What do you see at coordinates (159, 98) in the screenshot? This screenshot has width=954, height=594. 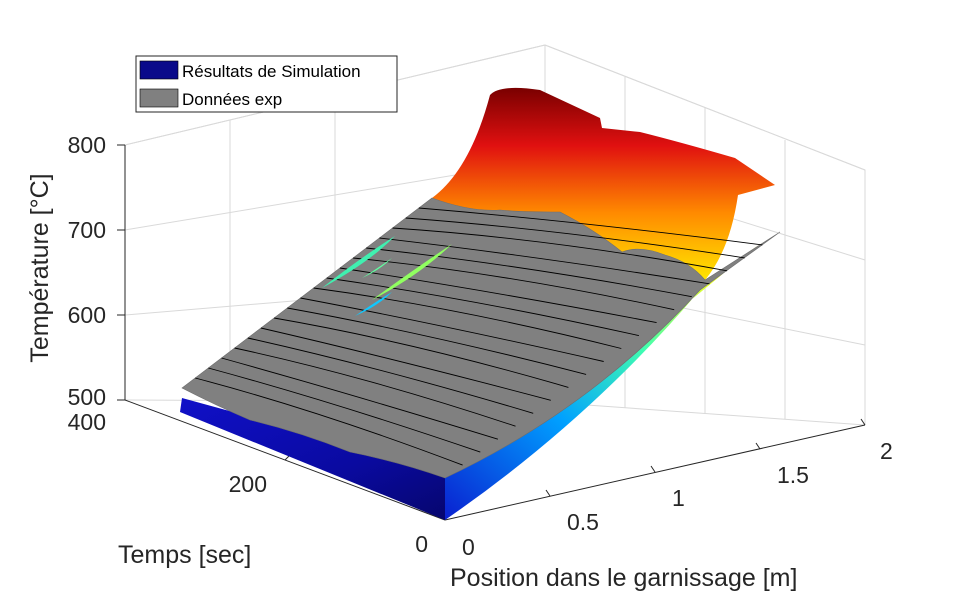 I see `legend-swatch-exp` at bounding box center [159, 98].